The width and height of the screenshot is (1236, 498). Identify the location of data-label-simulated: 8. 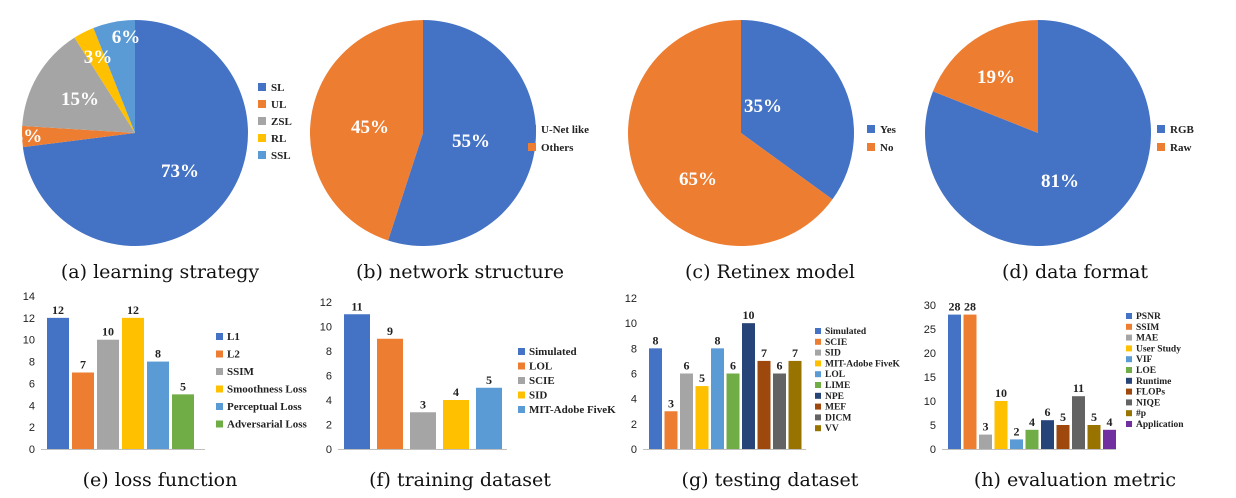
(656, 340).